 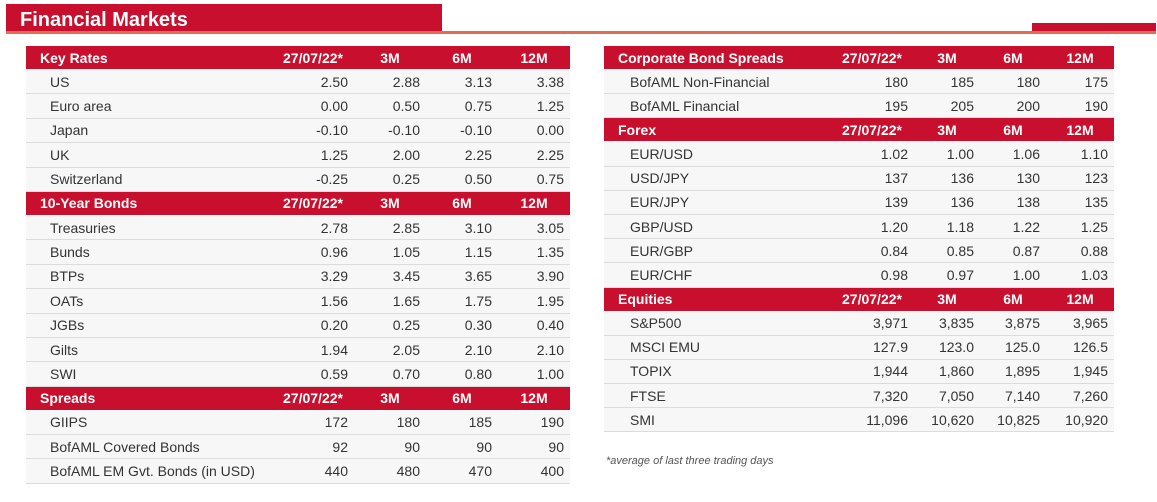 I want to click on table-row: Japan -0.10 -0.10 -0.10 0.00, so click(x=298, y=131).